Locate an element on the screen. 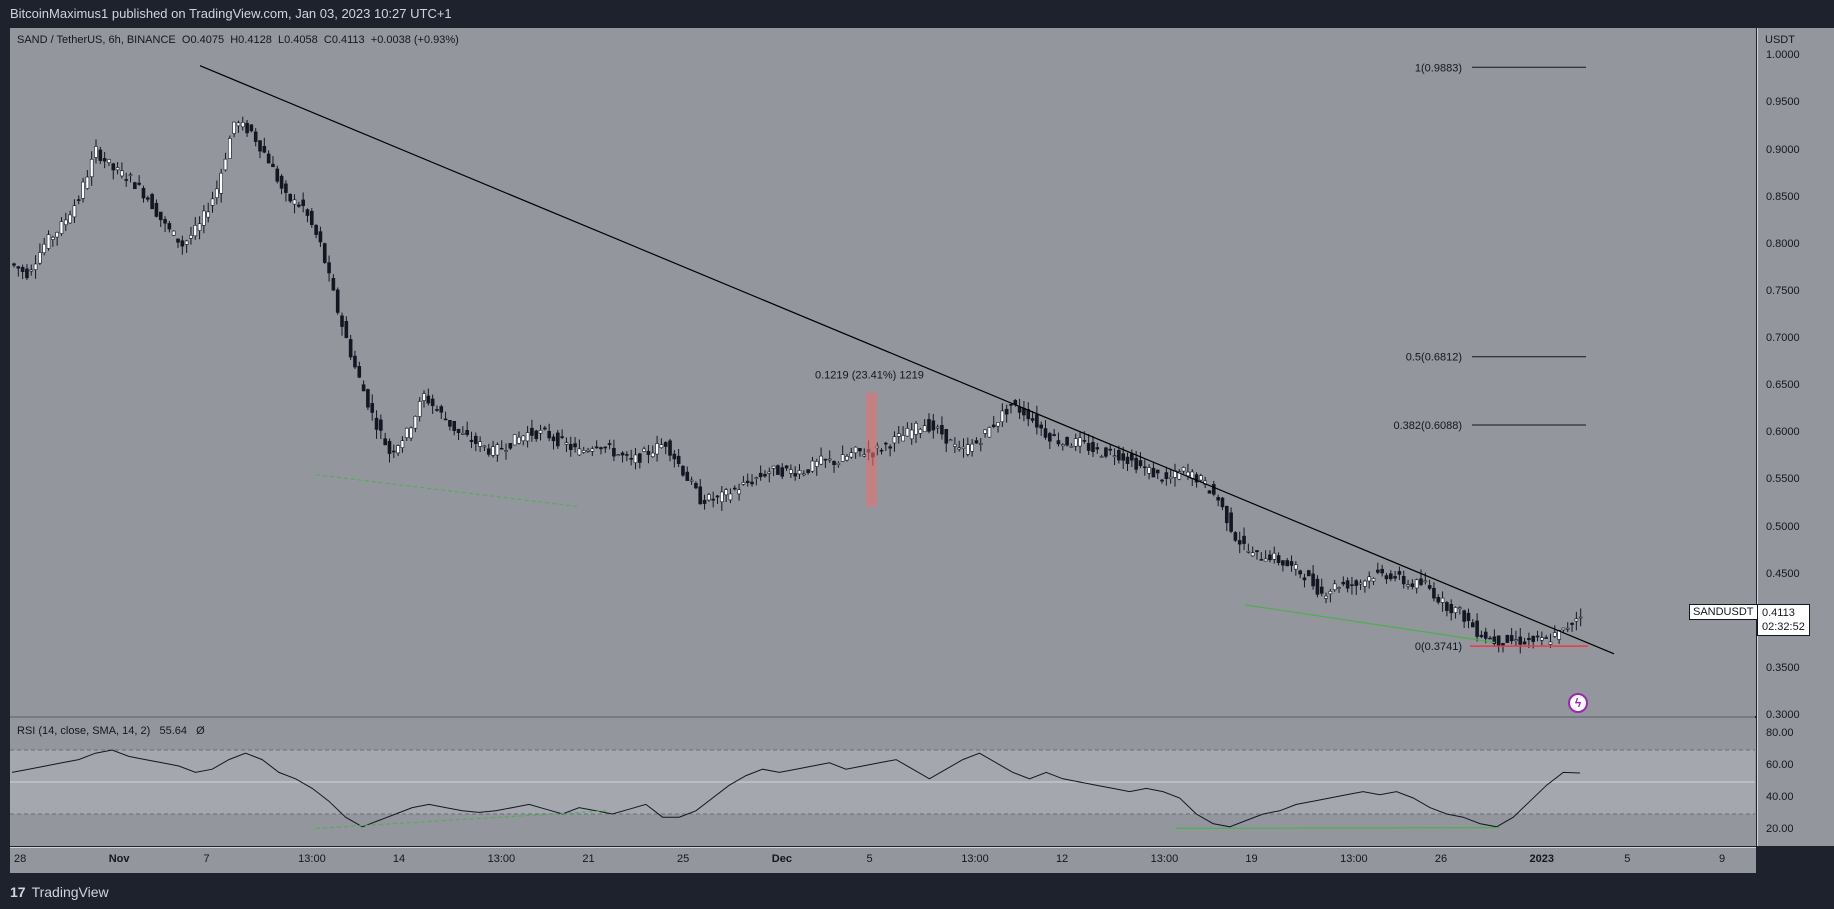  time-tick-label: 14 is located at coordinates (399, 859).